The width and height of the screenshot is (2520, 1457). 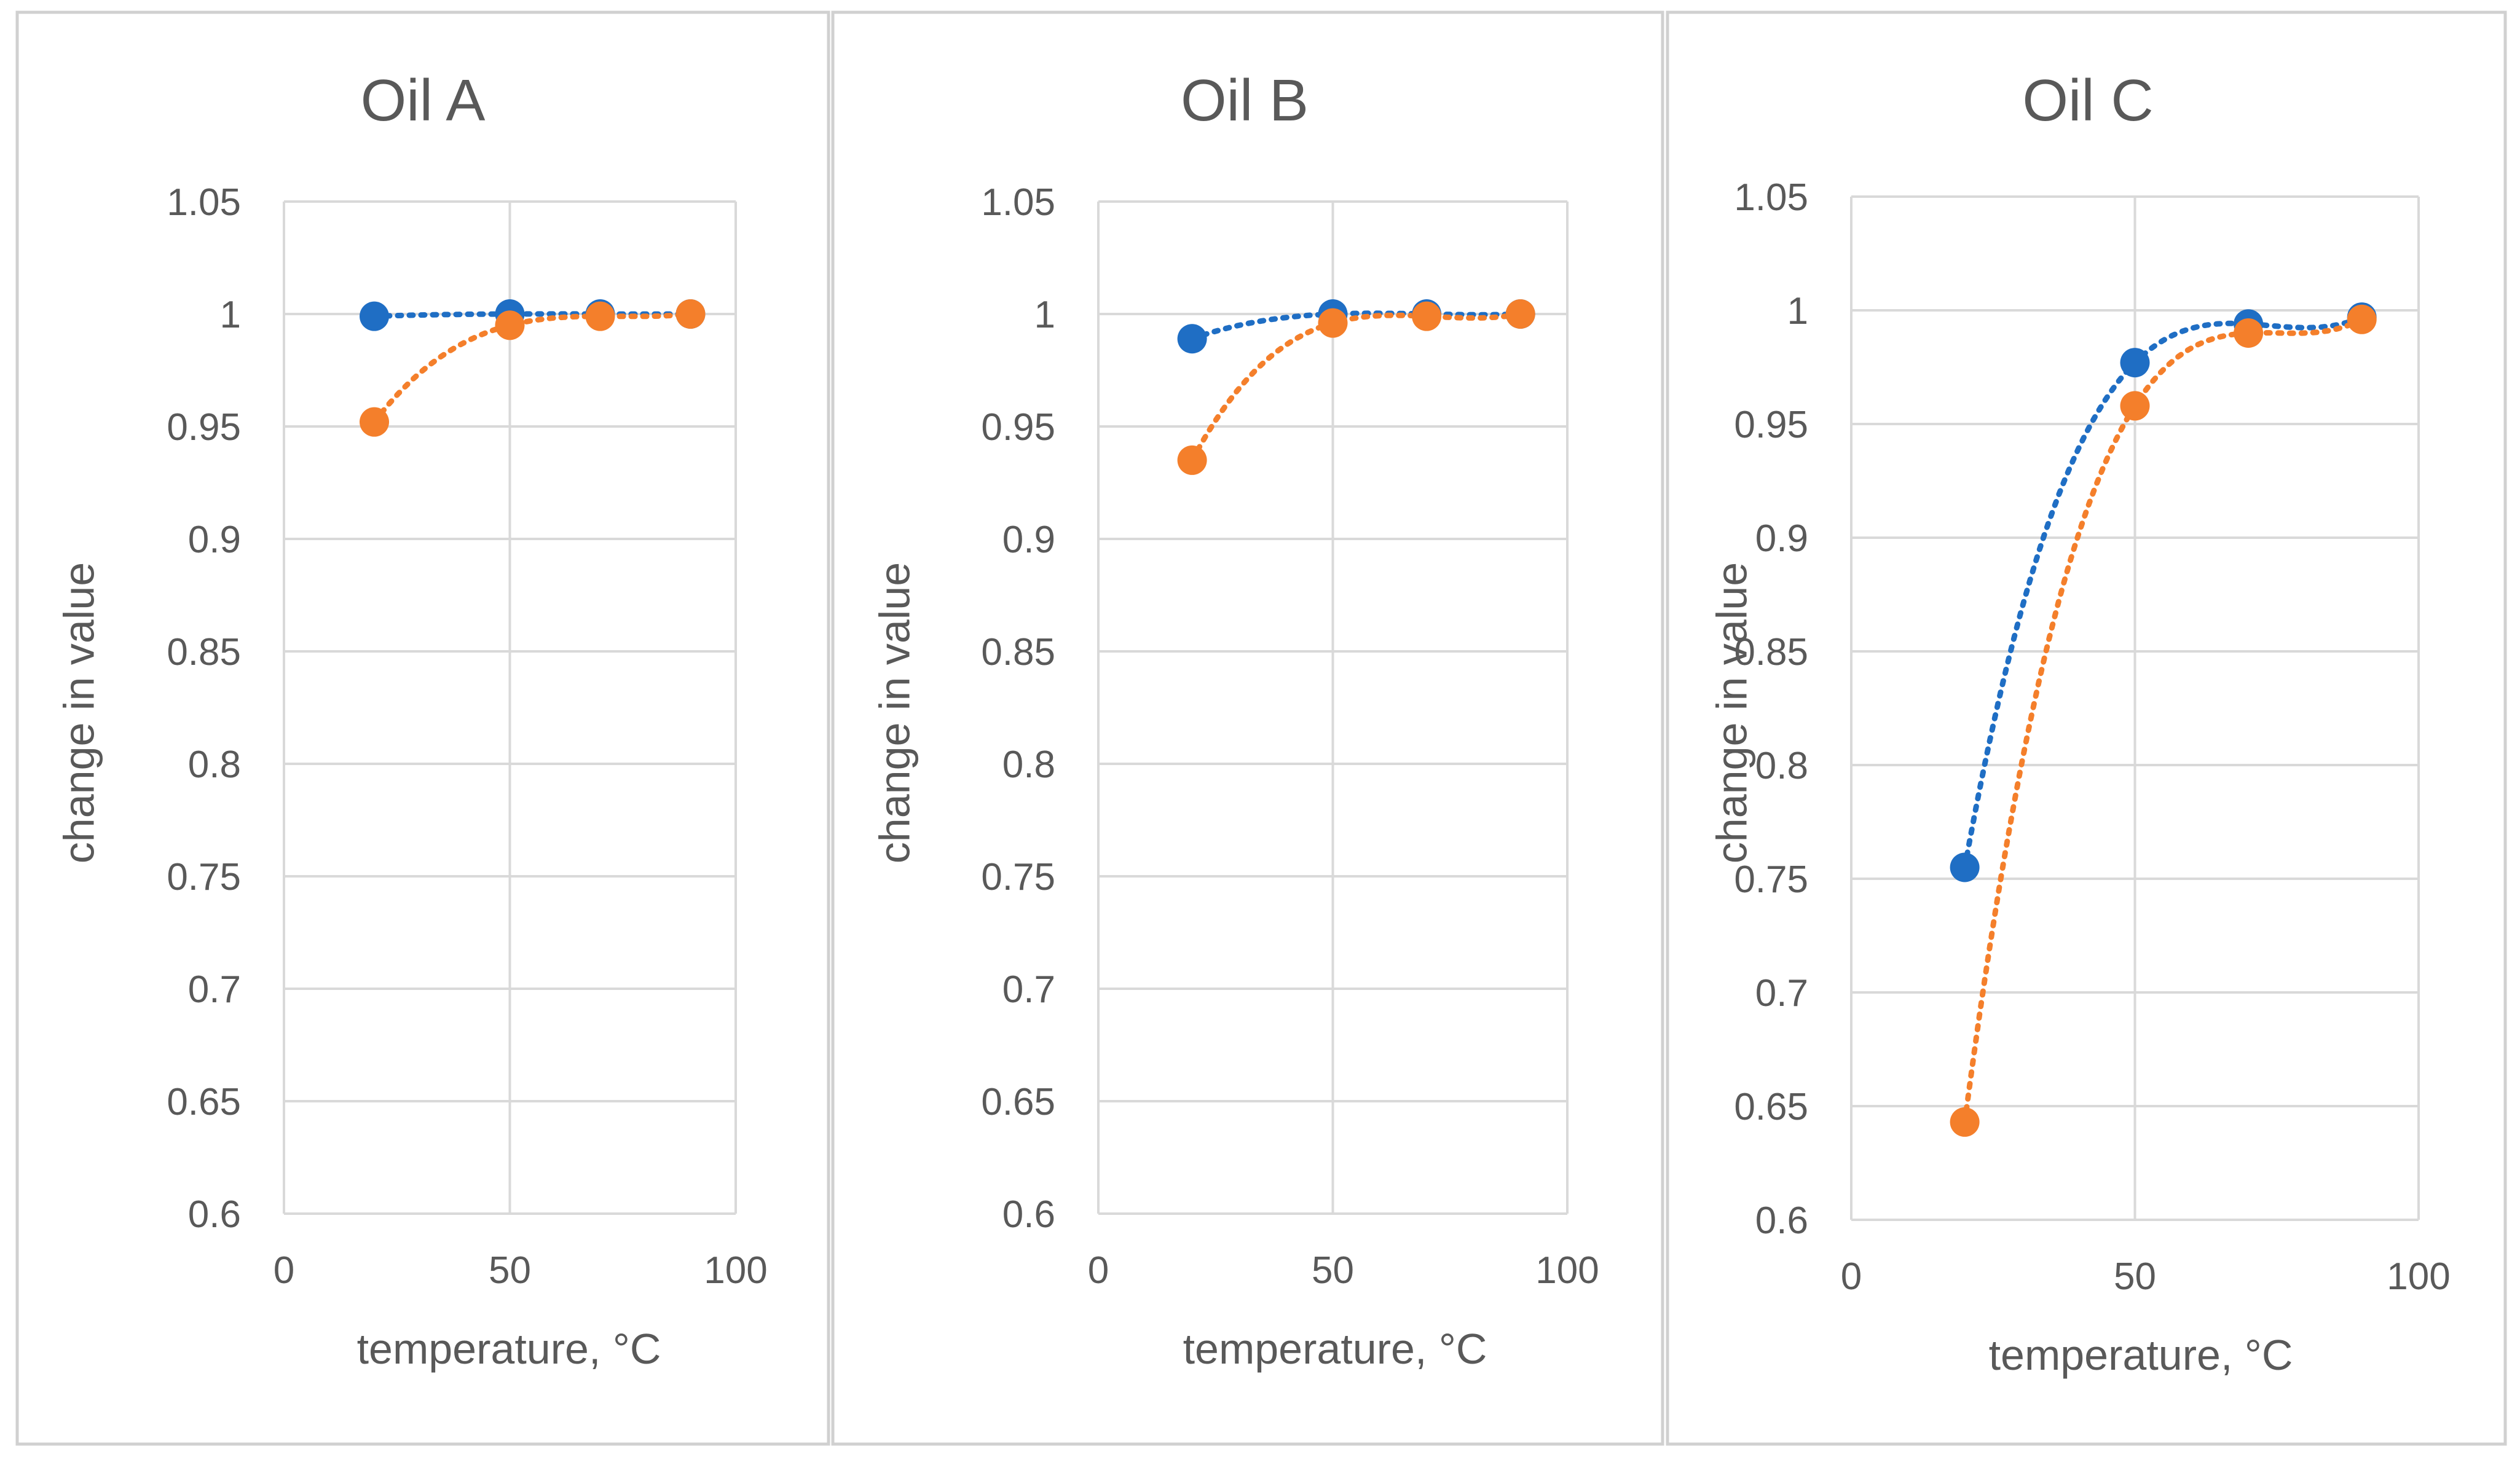 What do you see at coordinates (423, 100) in the screenshot?
I see `chart-title: Oil A` at bounding box center [423, 100].